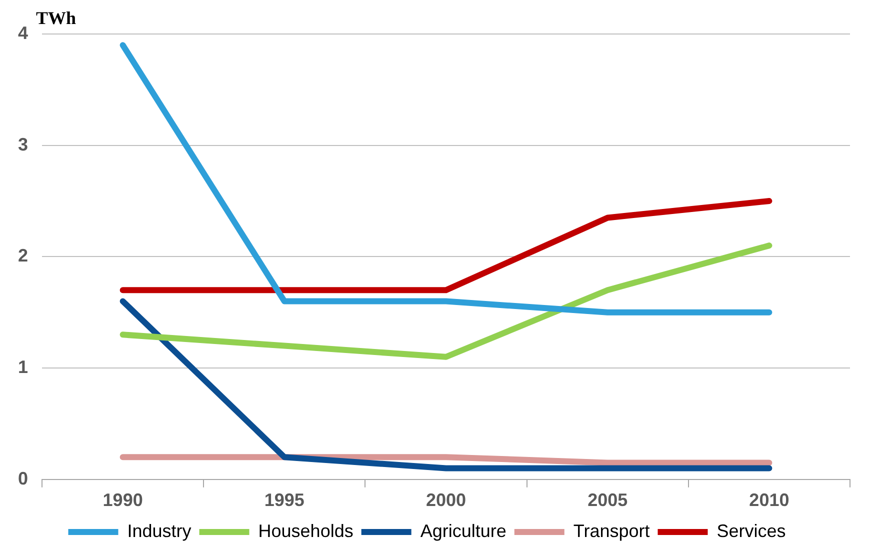 This screenshot has width=876, height=551. What do you see at coordinates (23, 478) in the screenshot?
I see `y-tick-label: 0` at bounding box center [23, 478].